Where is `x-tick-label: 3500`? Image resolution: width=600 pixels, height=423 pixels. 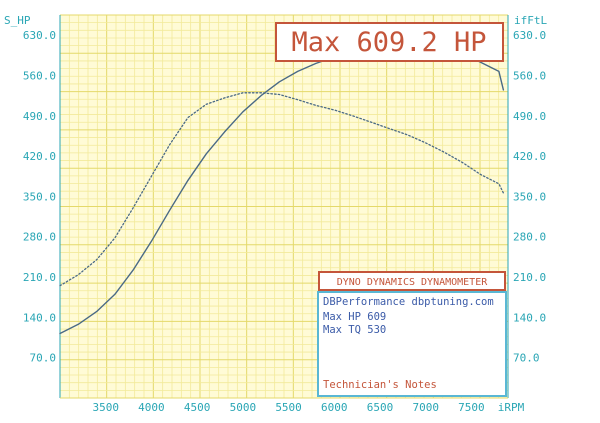
x-tick-label: 3500 is located at coordinates (105, 407).